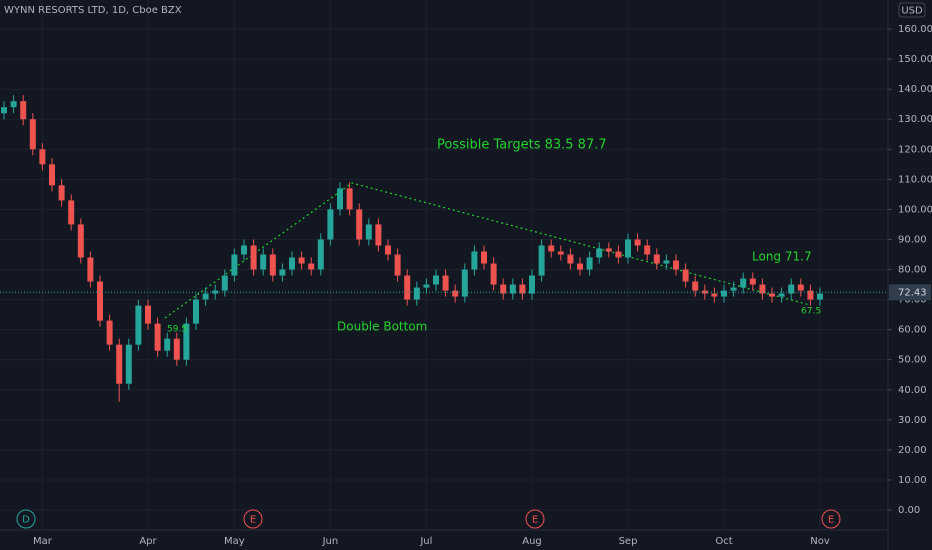  I want to click on y-tick-label: 60.00, so click(912, 330).